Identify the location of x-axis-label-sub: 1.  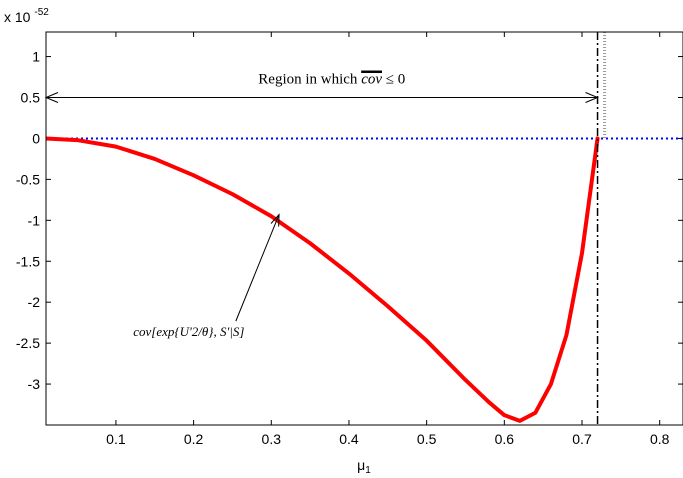
(368, 470).